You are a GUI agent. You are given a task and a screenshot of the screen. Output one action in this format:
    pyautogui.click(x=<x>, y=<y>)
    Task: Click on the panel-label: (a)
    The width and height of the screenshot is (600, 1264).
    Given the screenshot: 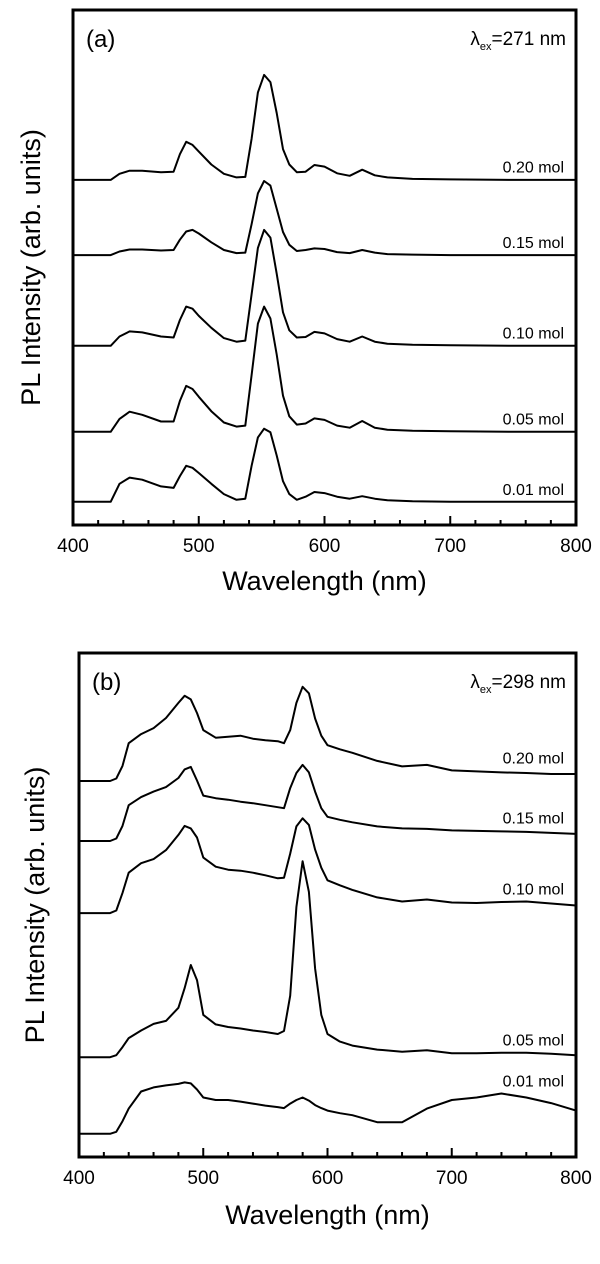 What is the action you would take?
    pyautogui.click(x=100, y=39)
    